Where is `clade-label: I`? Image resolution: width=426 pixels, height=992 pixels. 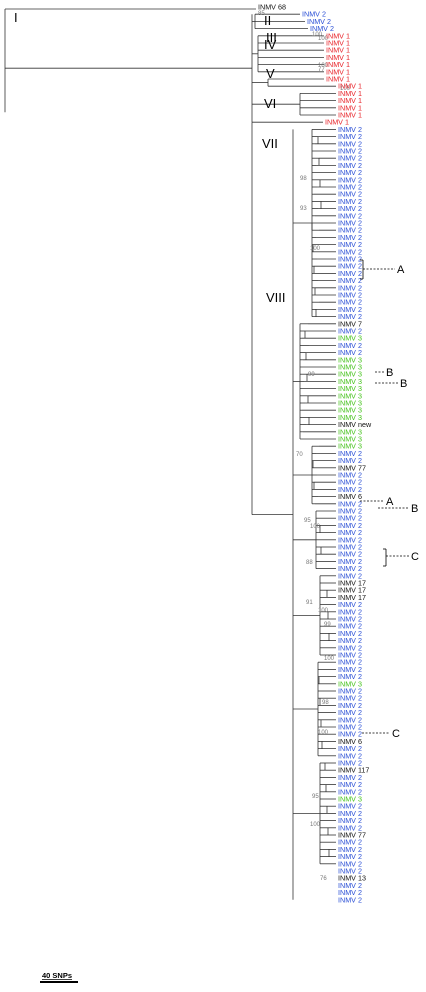
clade-label: I is located at coordinates (16, 17).